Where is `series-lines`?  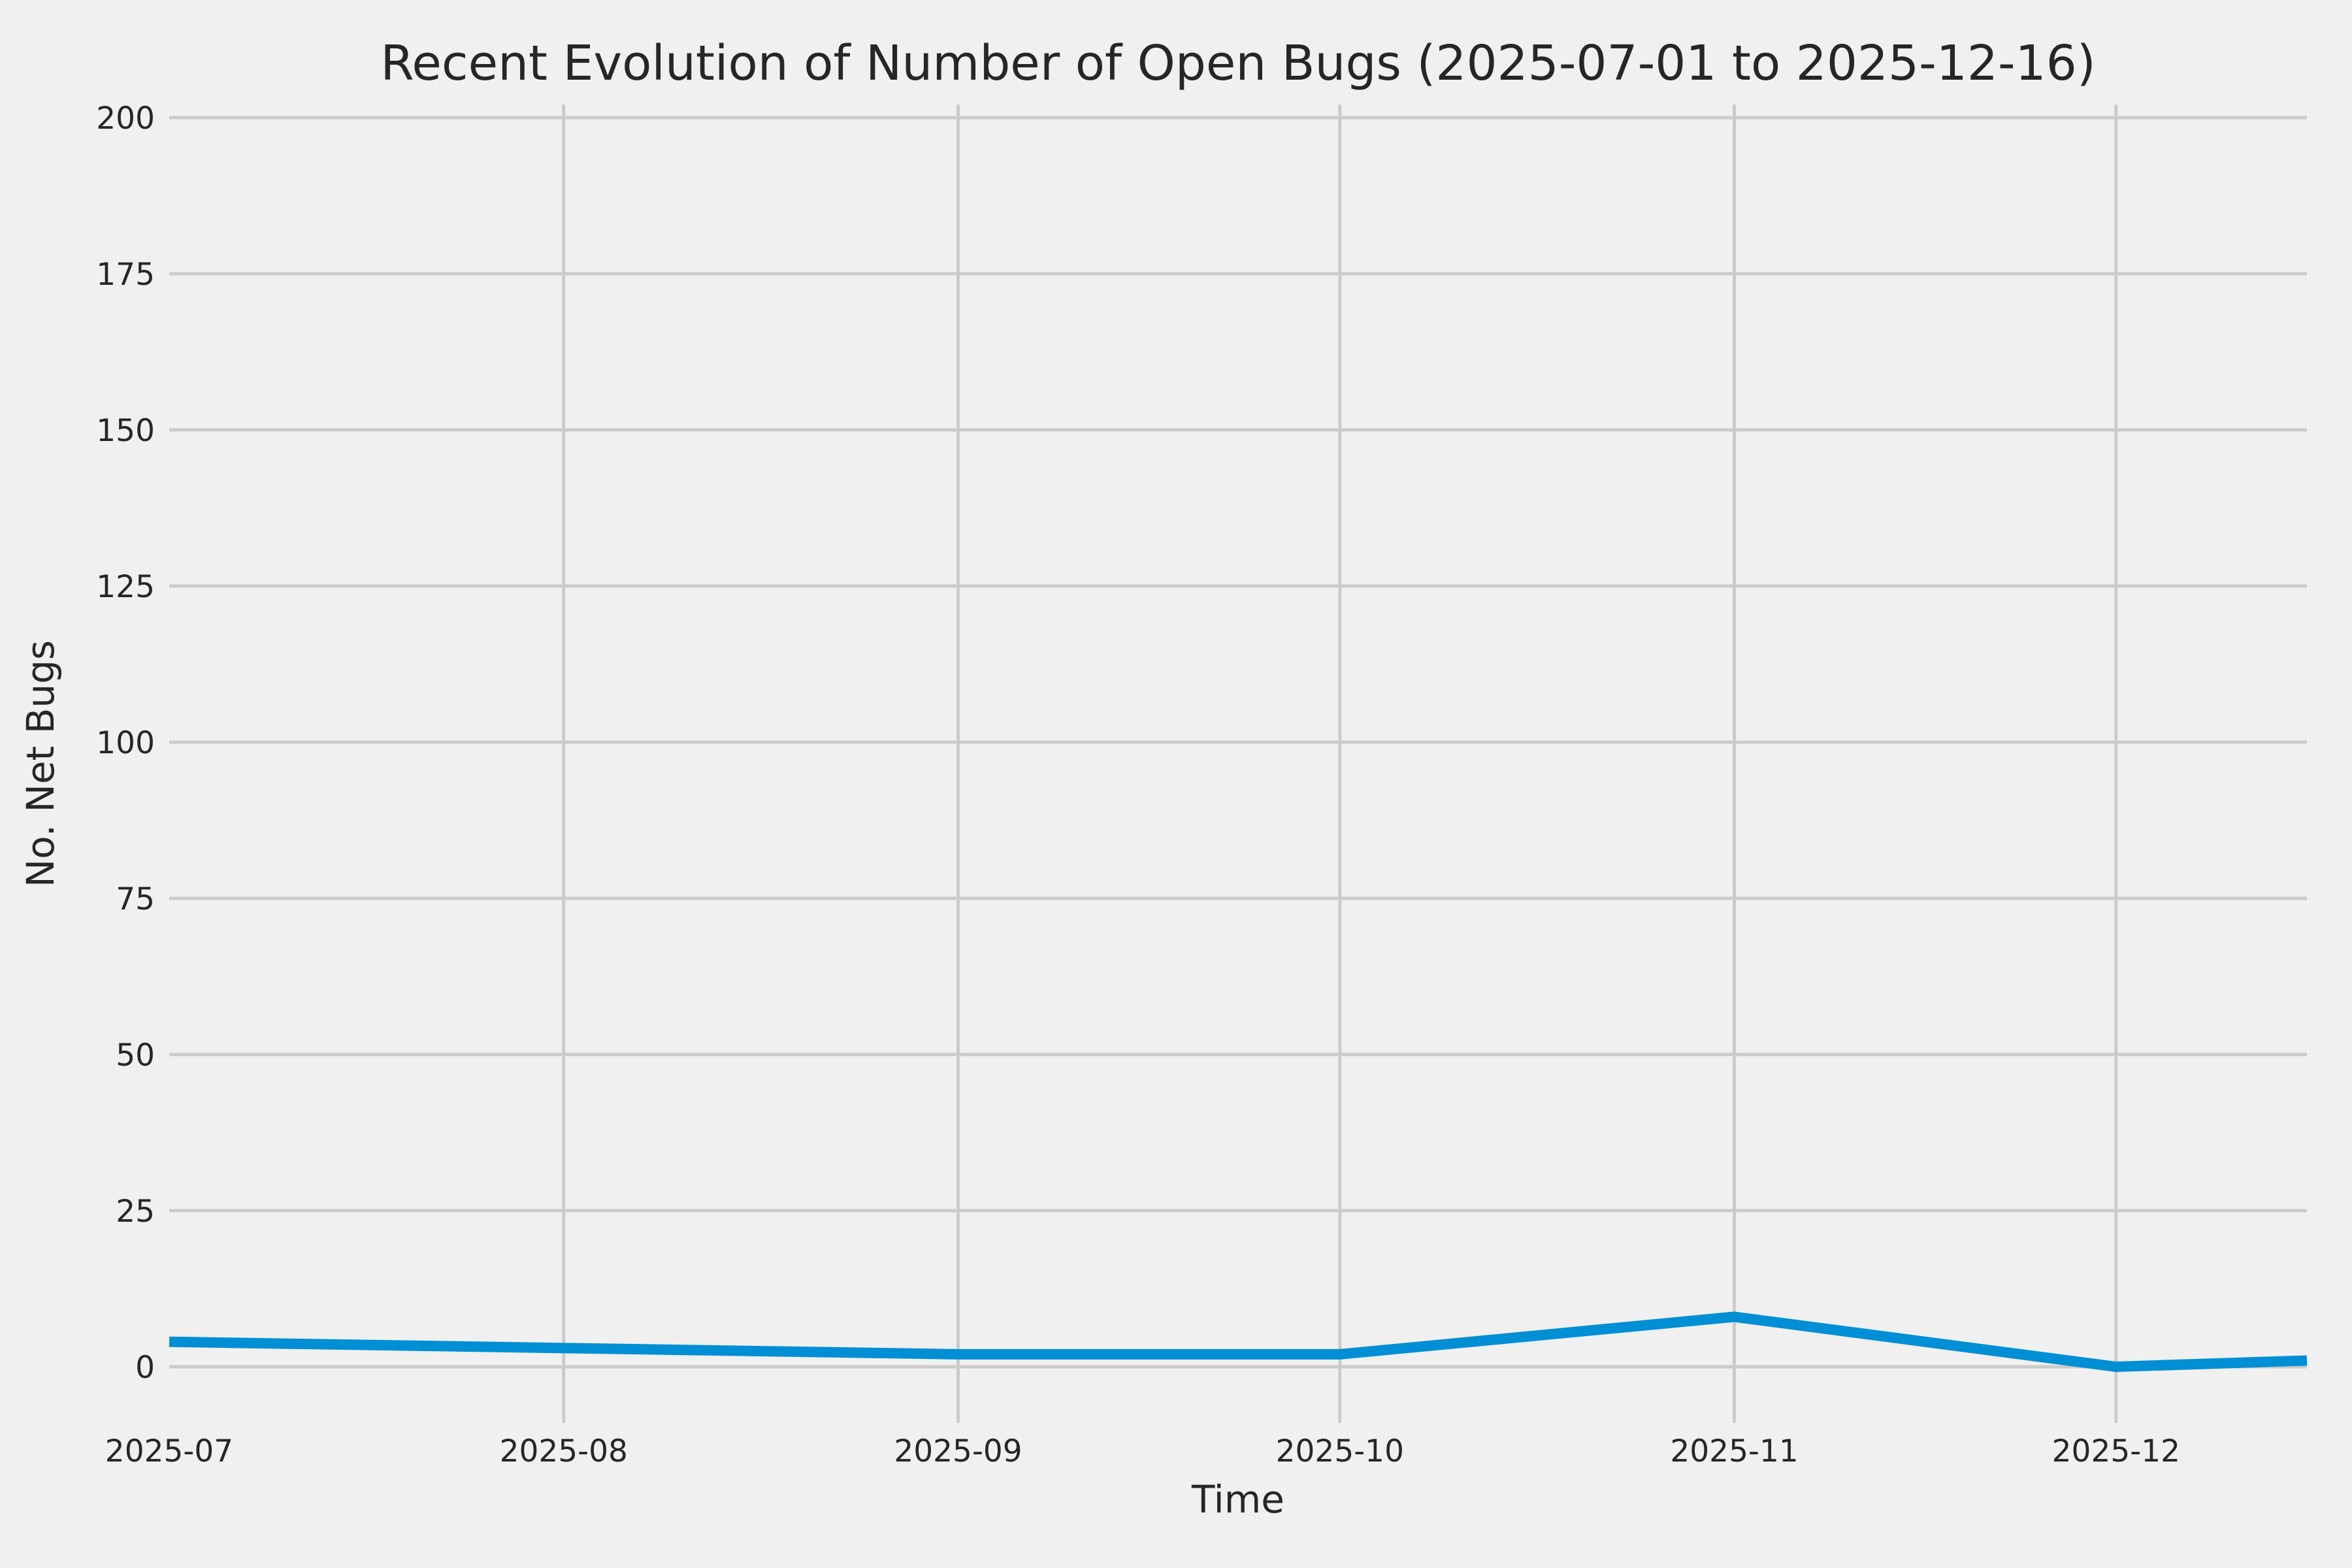 series-lines is located at coordinates (1238, 1341).